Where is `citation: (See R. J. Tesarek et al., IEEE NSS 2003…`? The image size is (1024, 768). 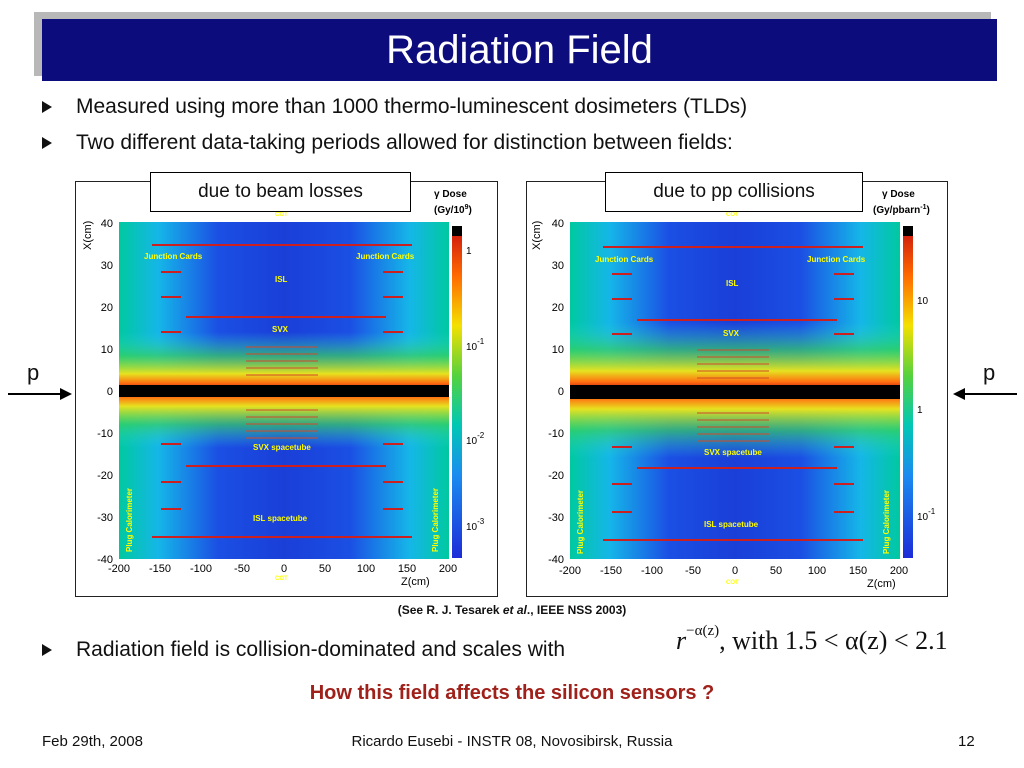
citation: (See R. J. Tesarek et al., IEEE NSS 2003… is located at coordinates (512, 610).